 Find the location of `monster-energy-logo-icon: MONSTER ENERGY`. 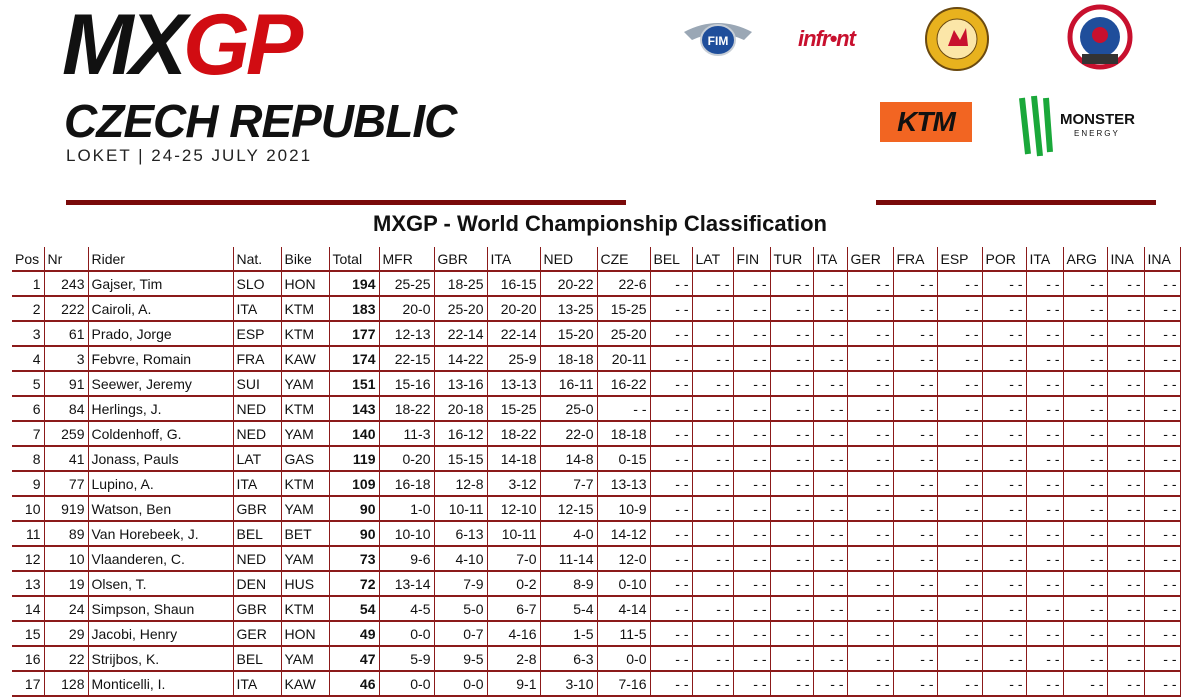

monster-energy-logo-icon: MONSTER ENERGY is located at coordinates (1077, 126).